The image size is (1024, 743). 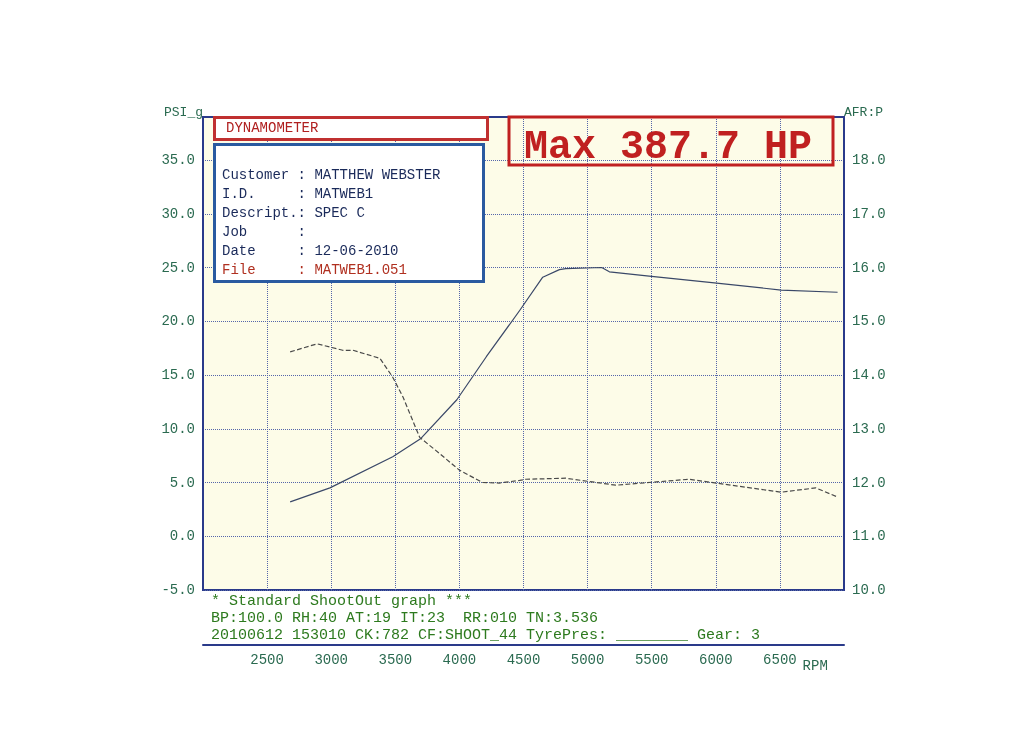 What do you see at coordinates (780, 660) in the screenshot?
I see `x-tick-label: 6500` at bounding box center [780, 660].